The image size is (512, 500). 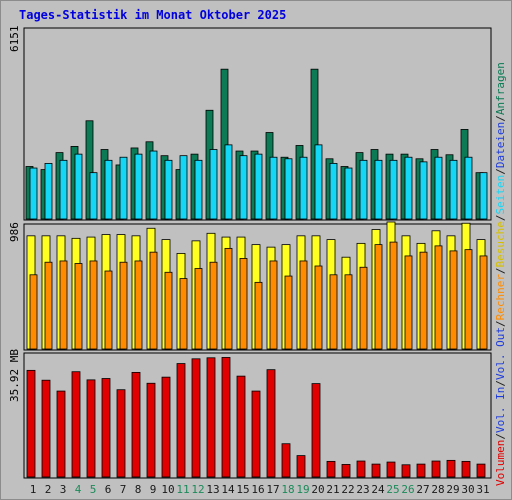 What do you see at coordinates (182, 489) in the screenshot?
I see `day-label-11: 11` at bounding box center [182, 489].